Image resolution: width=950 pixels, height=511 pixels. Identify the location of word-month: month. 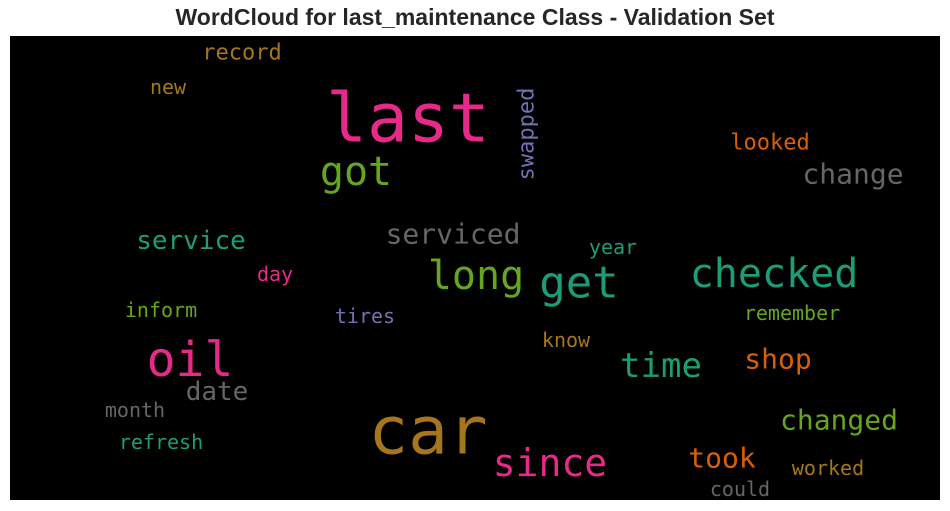
(135, 410).